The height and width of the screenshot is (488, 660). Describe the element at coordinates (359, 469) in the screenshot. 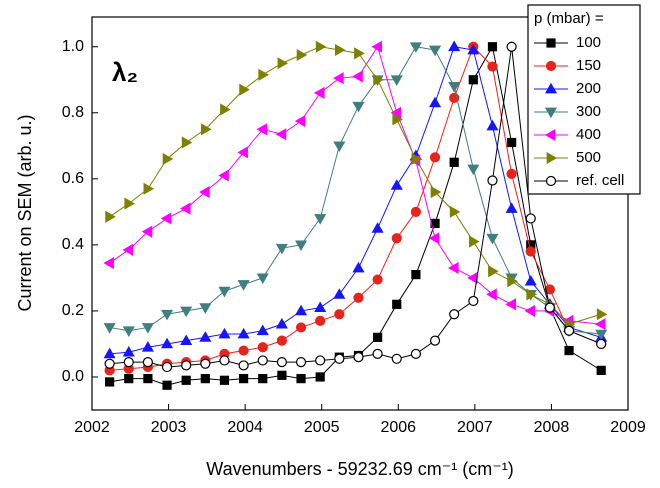

I see `x-axis-label: Wavenumbers - 59232.69 cm⁻¹ (cm⁻¹)` at that location.